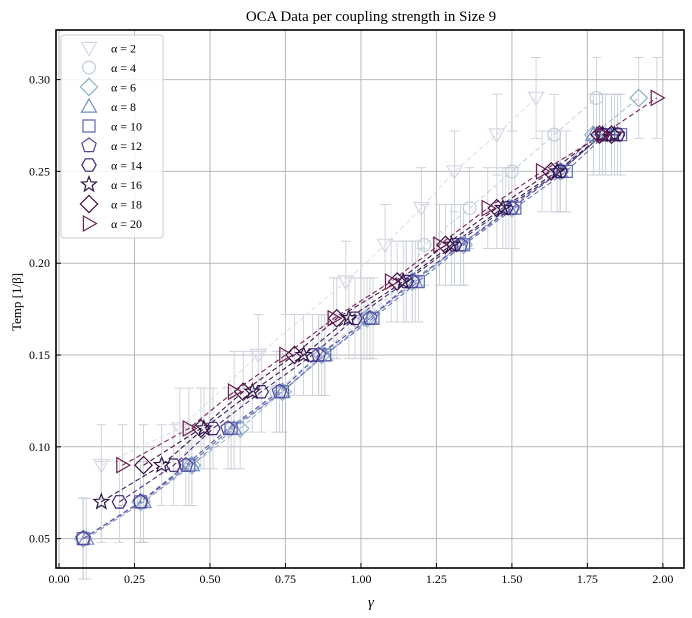 The image size is (692, 618). I want to click on x-tick-label: 1.50, so click(511, 579).